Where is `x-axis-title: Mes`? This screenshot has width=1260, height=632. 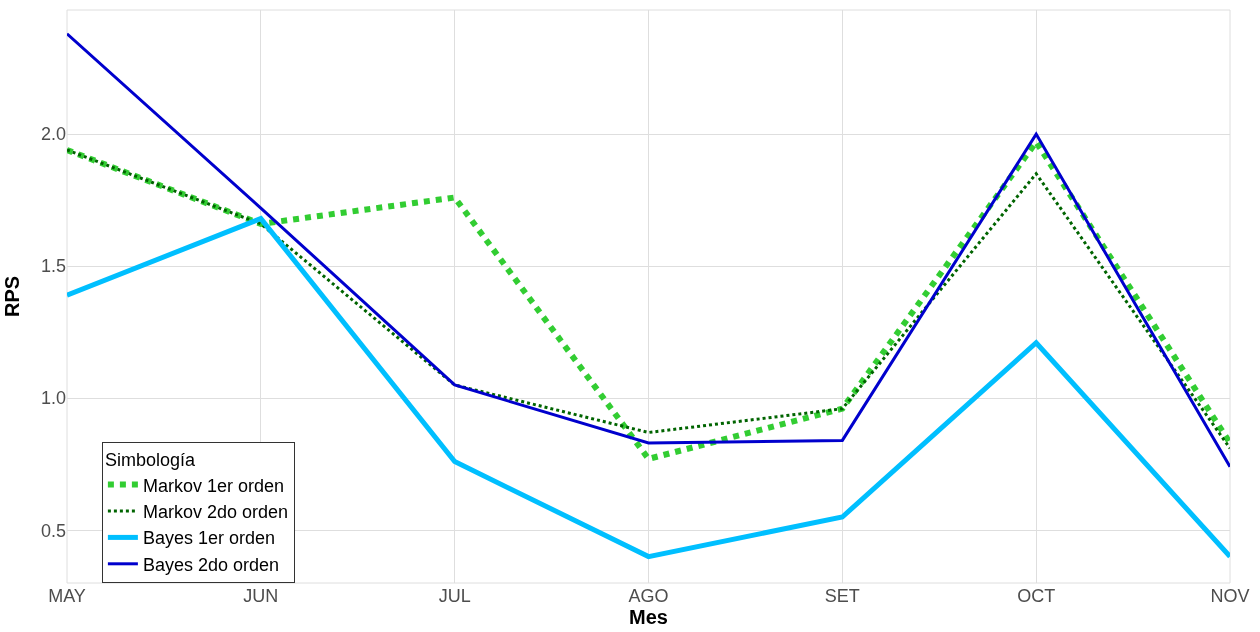 x-axis-title: Mes is located at coordinates (648, 617).